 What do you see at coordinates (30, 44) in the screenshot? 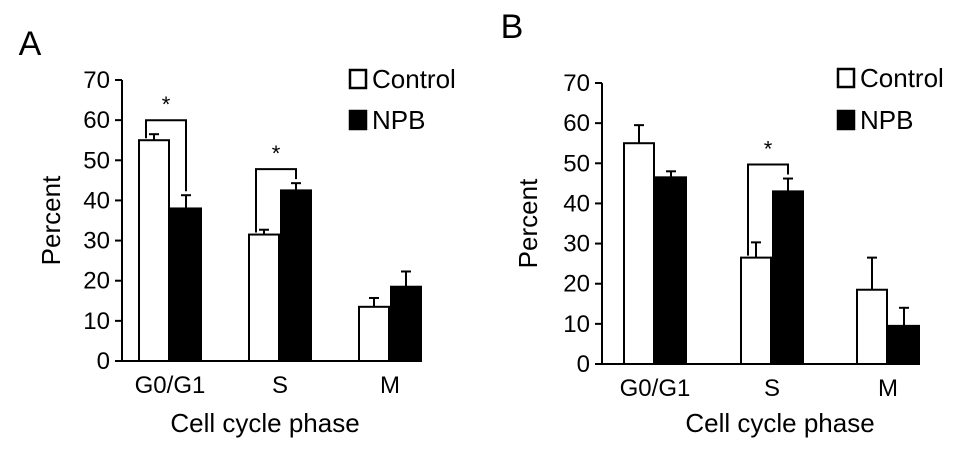
I see `panel-label: A` at bounding box center [30, 44].